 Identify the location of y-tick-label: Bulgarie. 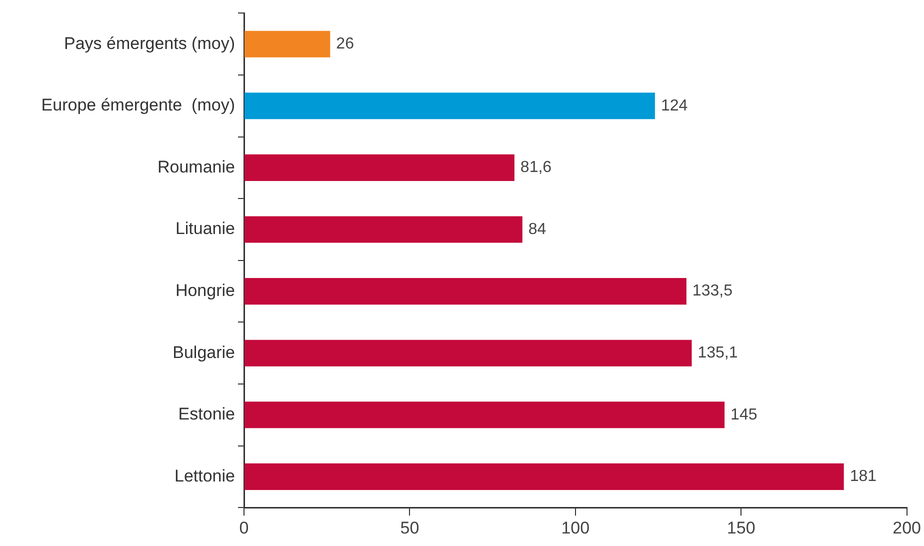
(203, 352).